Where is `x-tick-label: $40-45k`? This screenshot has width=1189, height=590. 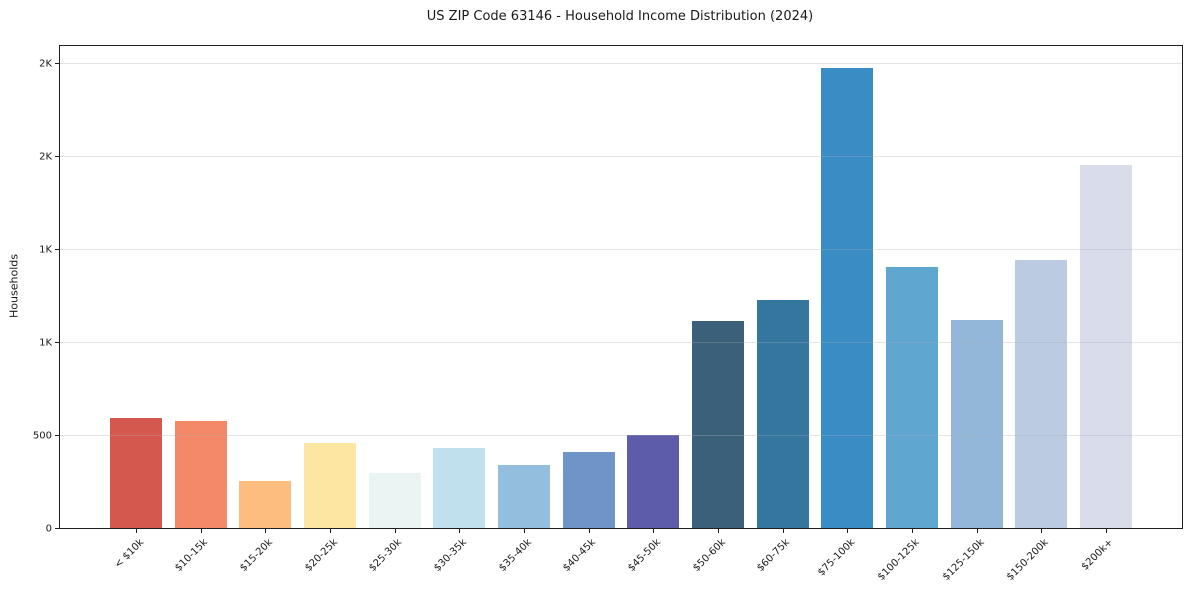 x-tick-label: $40-45k is located at coordinates (580, 555).